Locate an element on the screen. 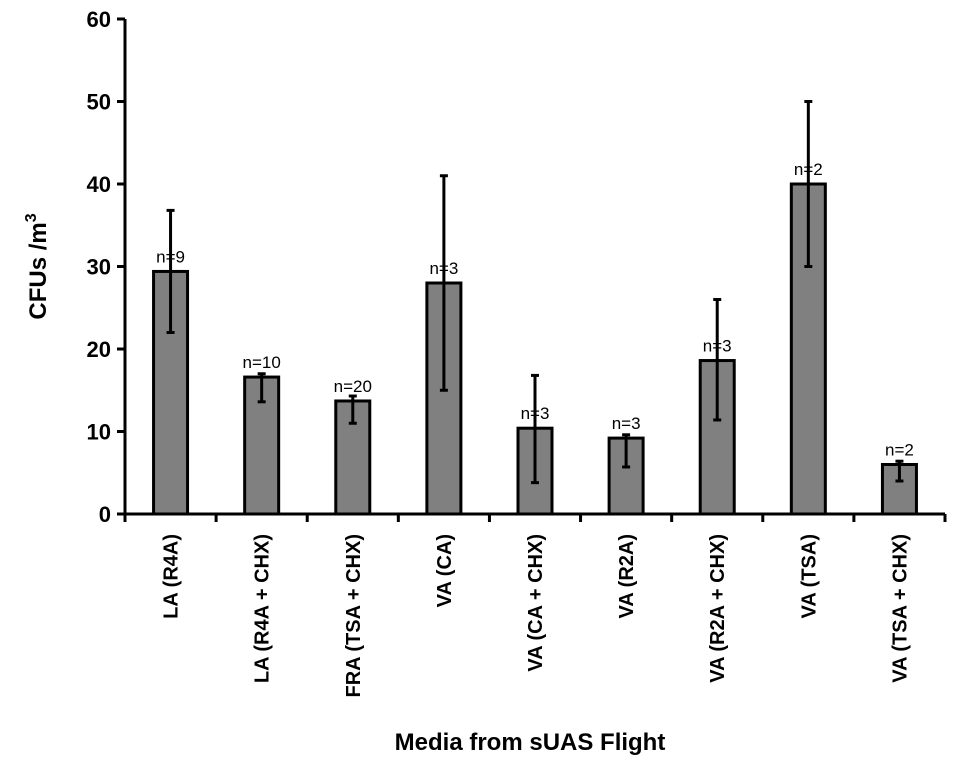 This screenshot has width=957, height=763. x-category-label: VA (TSA + CHX) is located at coordinates (900, 608).